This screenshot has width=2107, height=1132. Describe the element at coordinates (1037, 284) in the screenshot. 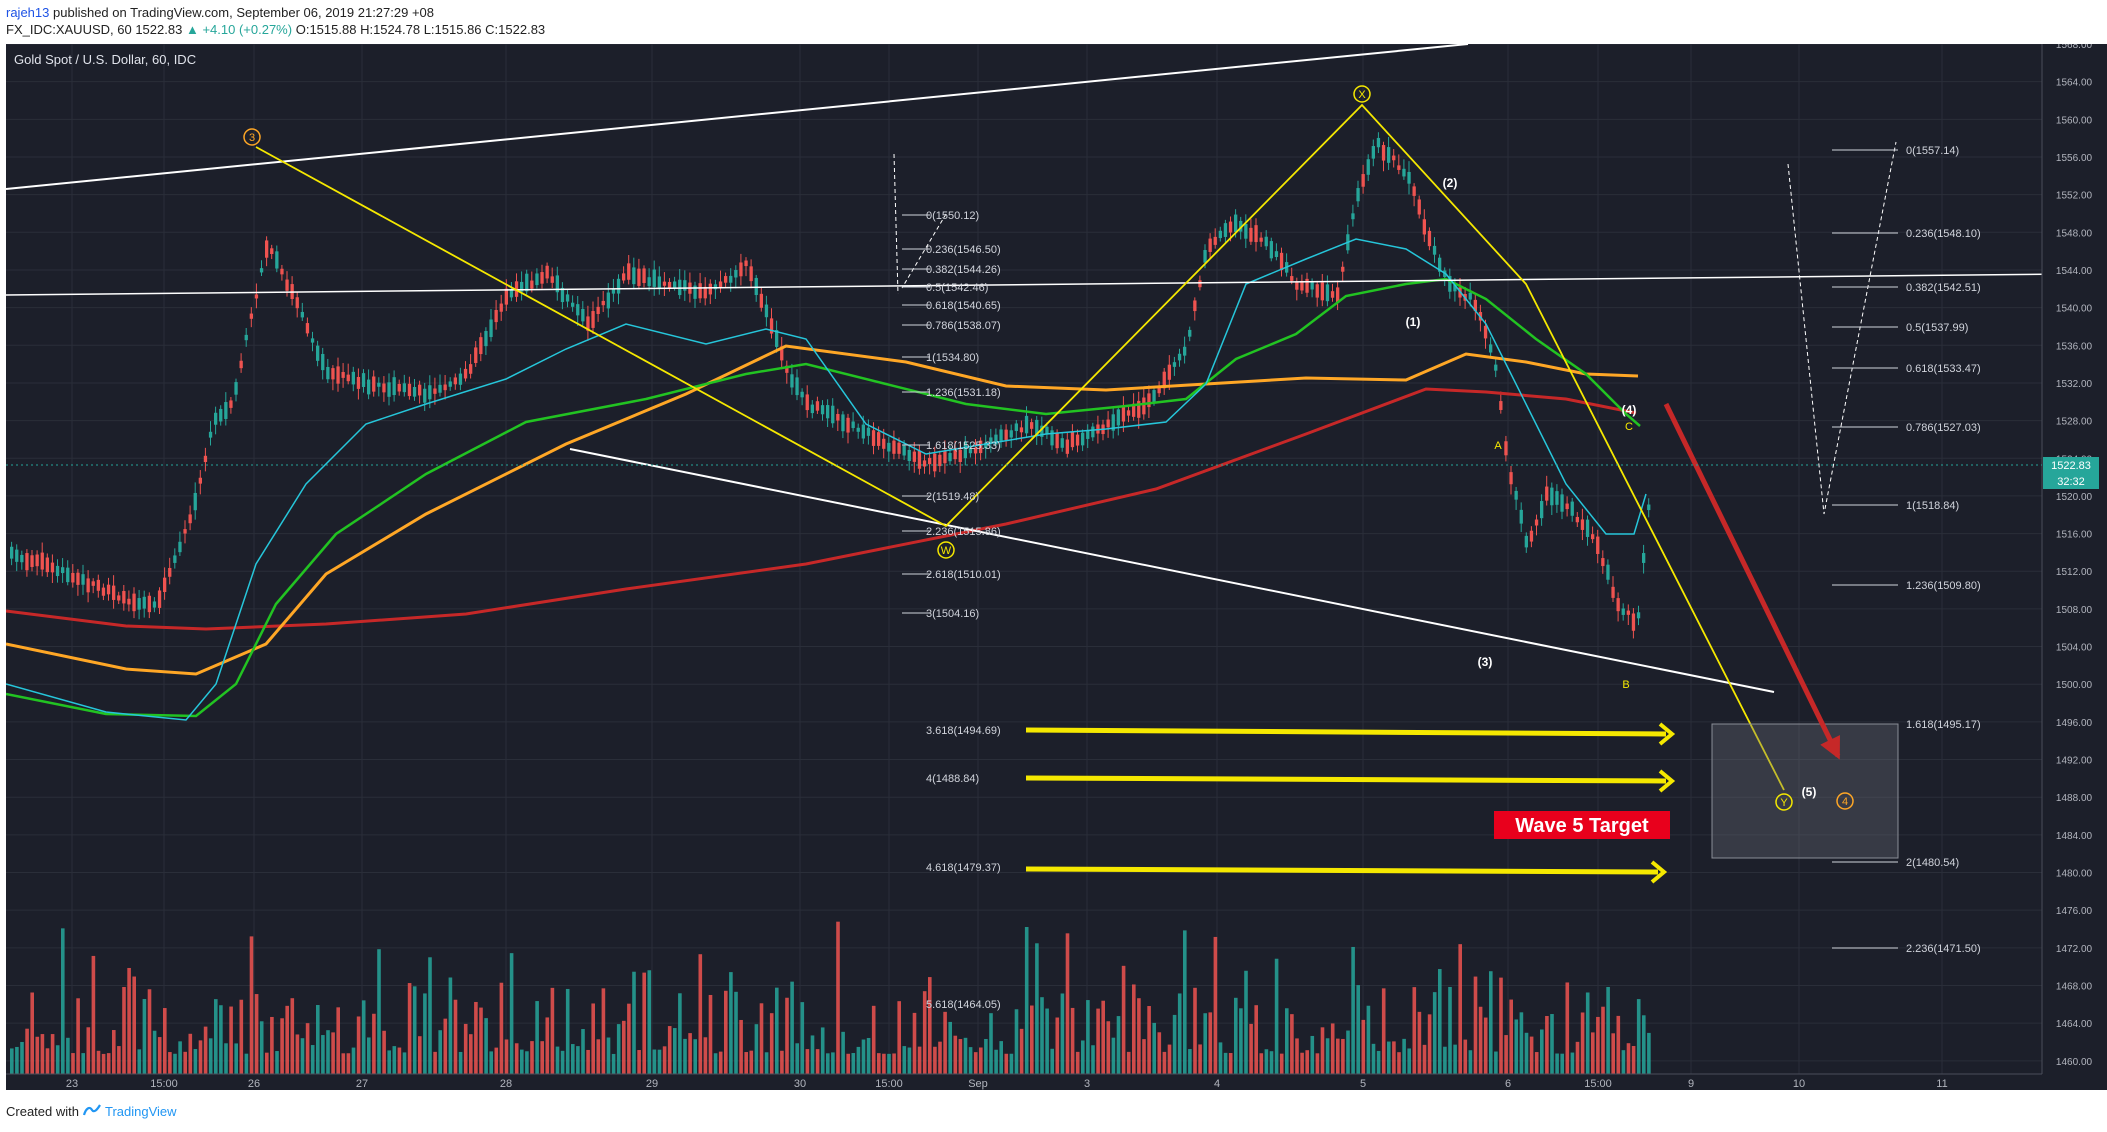

I see `horizontal-resistance-line` at that location.